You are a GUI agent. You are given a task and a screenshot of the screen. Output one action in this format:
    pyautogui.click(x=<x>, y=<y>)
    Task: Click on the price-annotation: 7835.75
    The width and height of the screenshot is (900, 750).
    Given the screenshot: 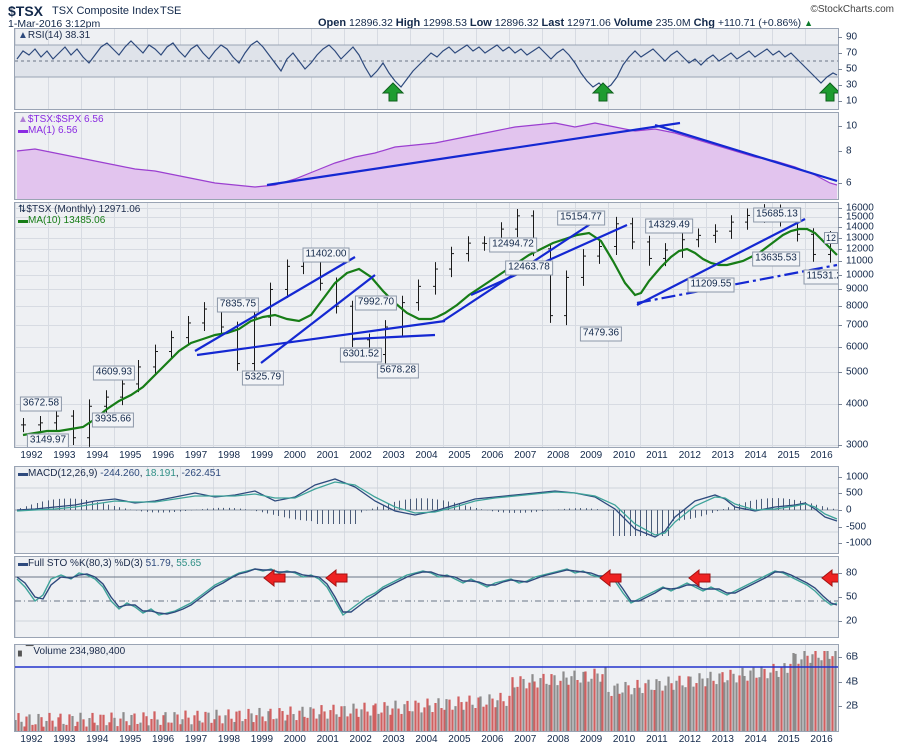 What is the action you would take?
    pyautogui.click(x=238, y=305)
    